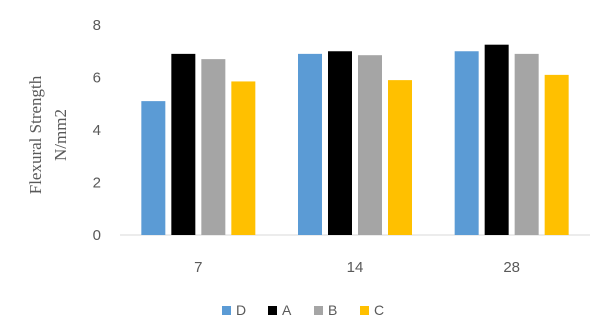 The width and height of the screenshot is (615, 326). What do you see at coordinates (372, 310) in the screenshot?
I see `legend-item-c: C` at bounding box center [372, 310].